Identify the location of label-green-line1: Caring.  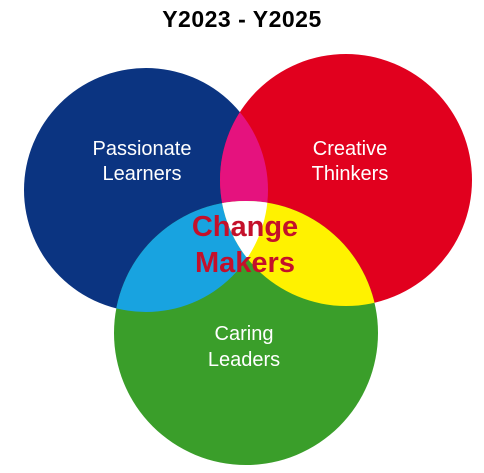
(244, 334).